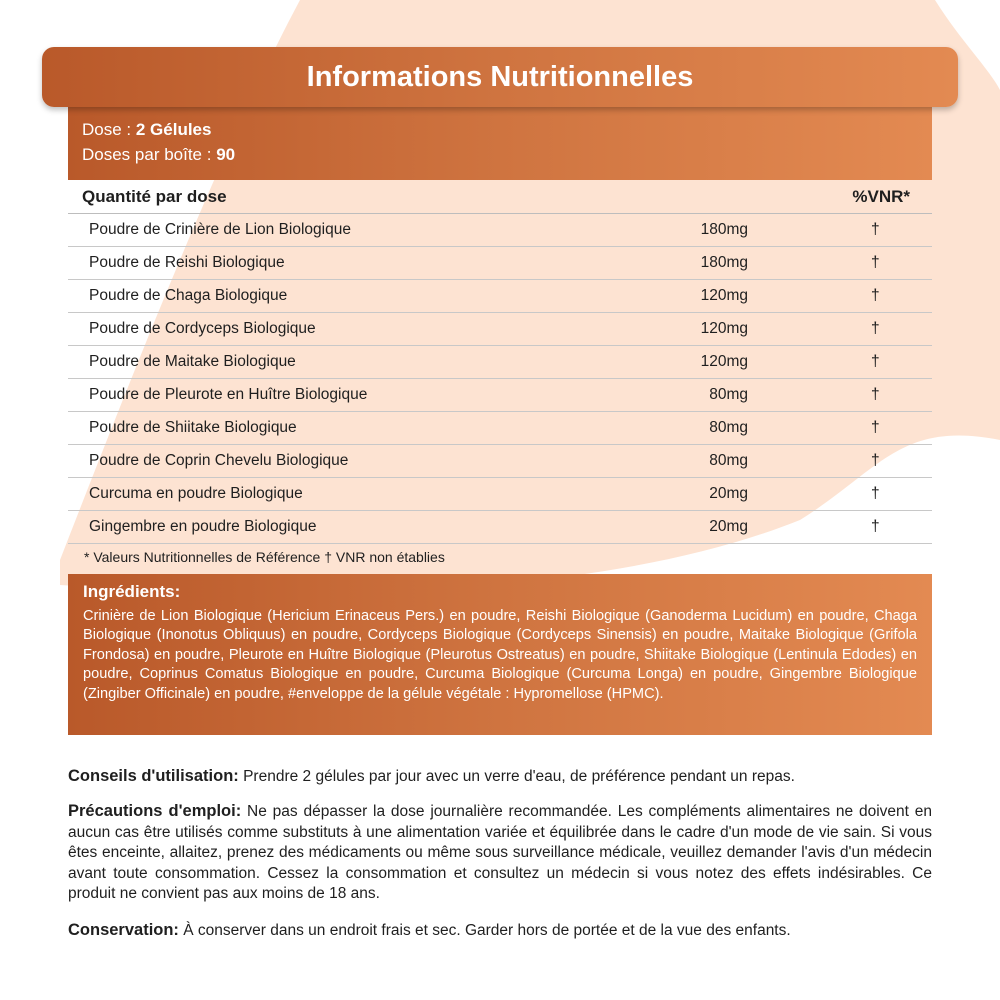 The height and width of the screenshot is (1000, 1000). Describe the element at coordinates (219, 460) in the screenshot. I see `nutrient-name: Poudre de Coprin Chevelu Biologique` at that location.